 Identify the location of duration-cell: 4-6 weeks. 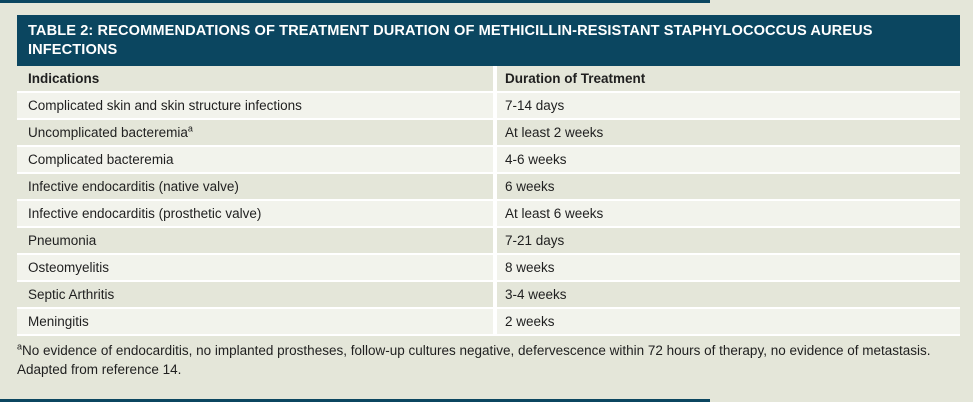
(728, 159).